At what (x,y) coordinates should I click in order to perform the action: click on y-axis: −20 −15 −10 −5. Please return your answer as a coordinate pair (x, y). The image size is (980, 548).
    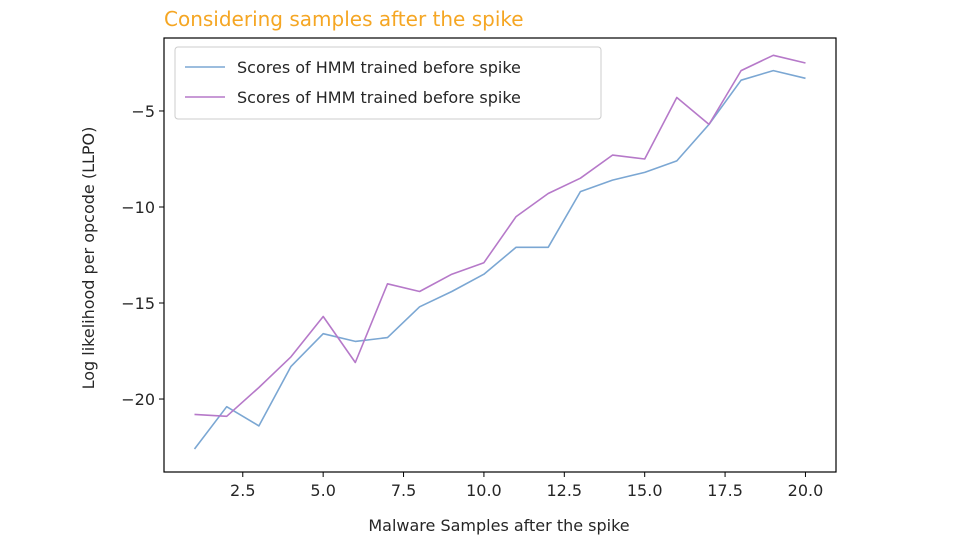
    Looking at the image, I should click on (142, 255).